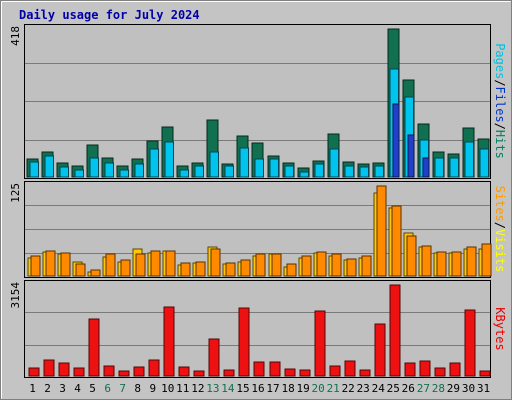 The image size is (512, 400). Describe the element at coordinates (317, 388) in the screenshot. I see `day-label: 20` at that location.